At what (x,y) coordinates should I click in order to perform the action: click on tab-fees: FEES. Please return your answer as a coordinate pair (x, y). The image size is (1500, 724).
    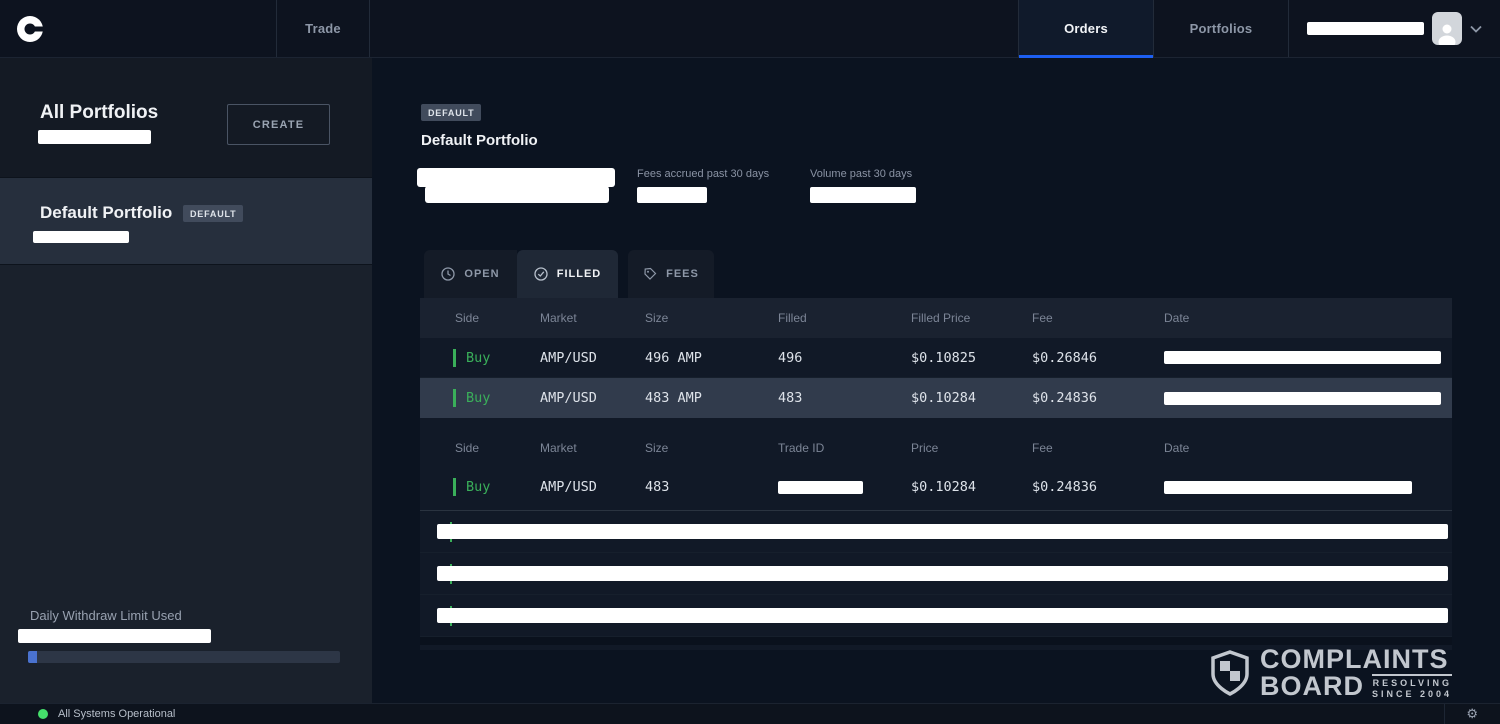
    Looking at the image, I should click on (671, 274).